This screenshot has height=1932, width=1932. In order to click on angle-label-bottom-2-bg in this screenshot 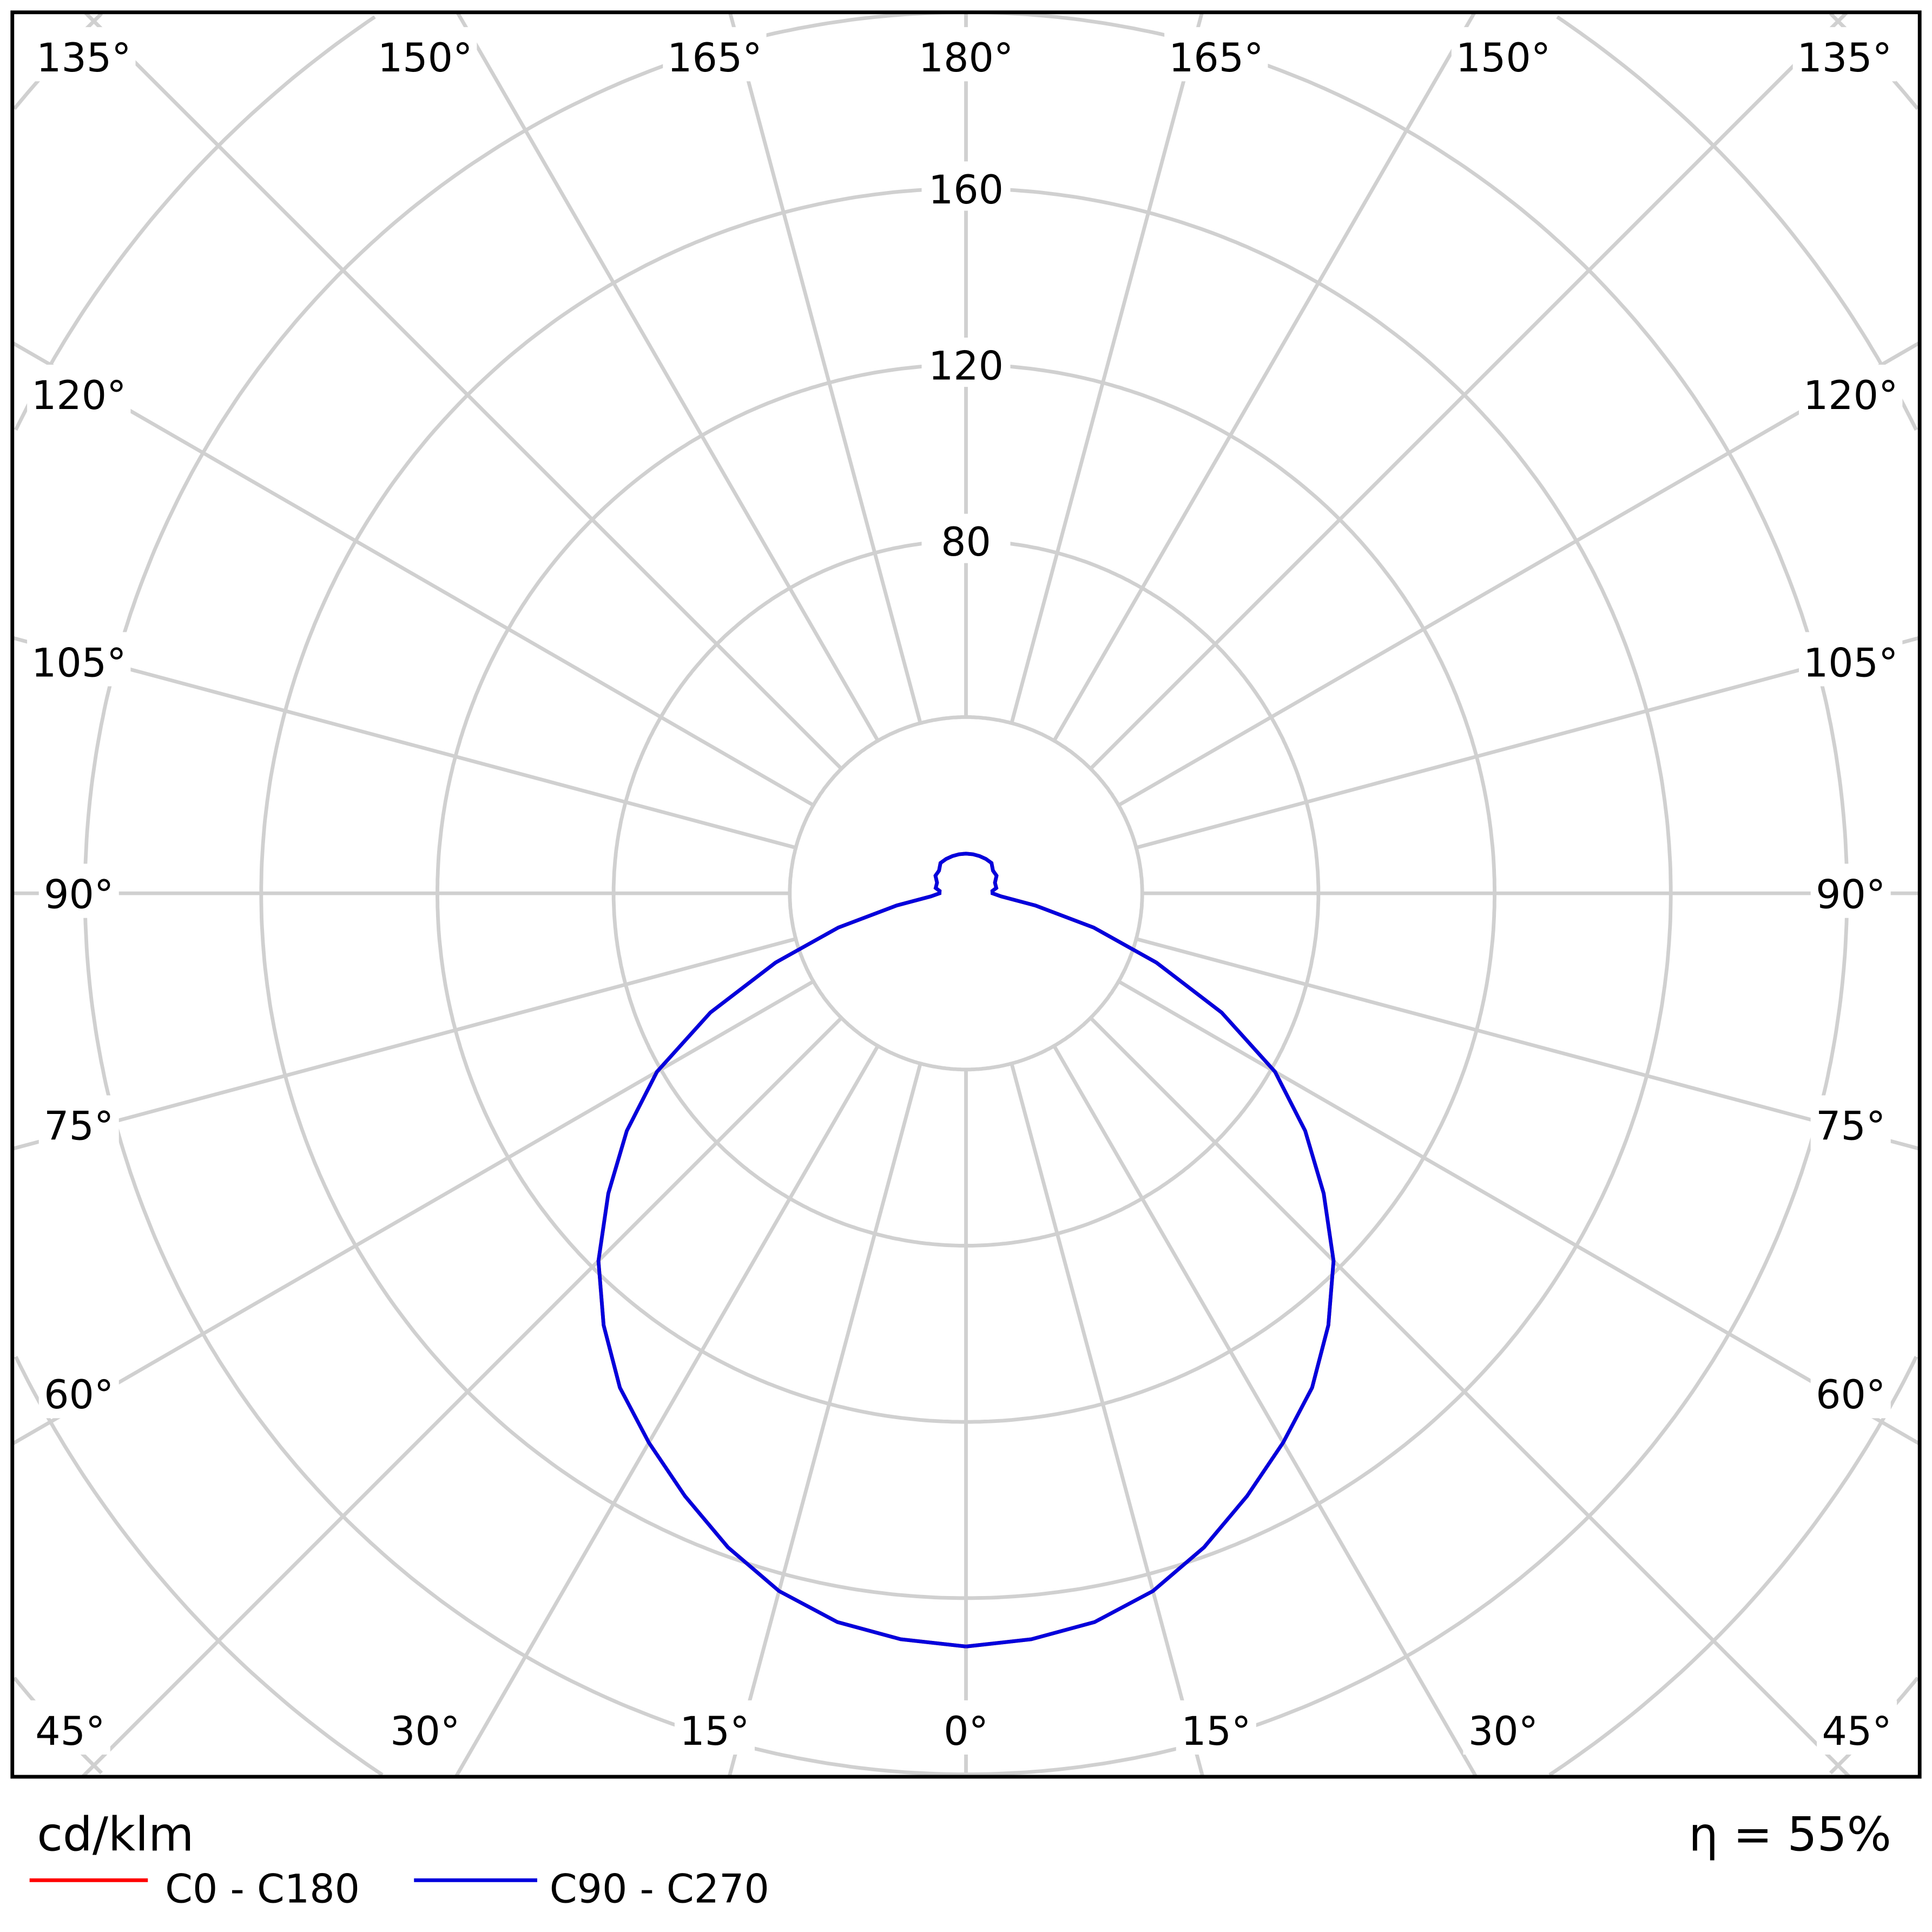, I will do `click(714, 1727)`.